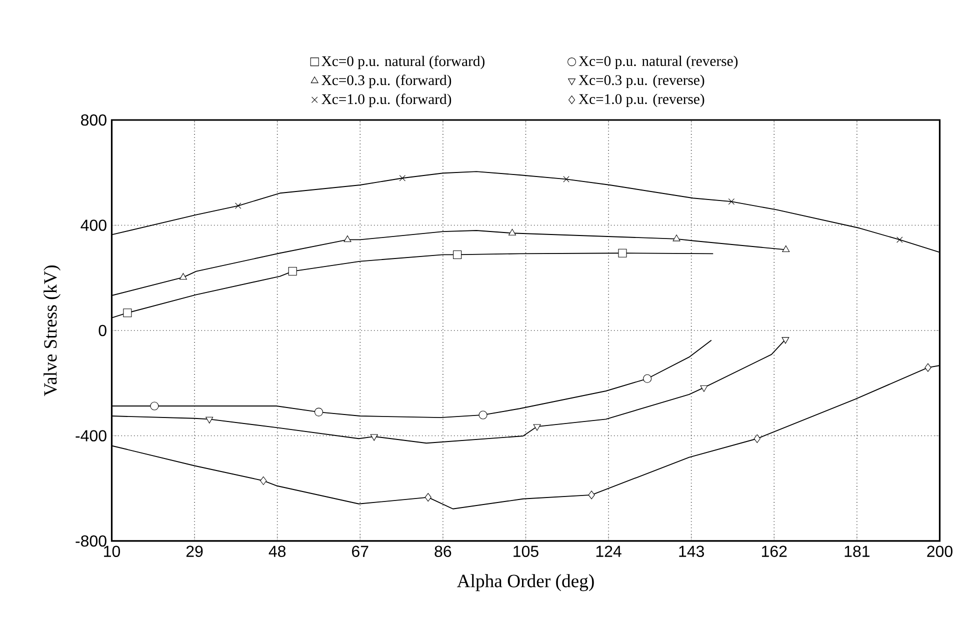 The height and width of the screenshot is (643, 958). Describe the element at coordinates (403, 63) in the screenshot. I see `legend-label: Xc=0 p.u. natural (forward)` at that location.